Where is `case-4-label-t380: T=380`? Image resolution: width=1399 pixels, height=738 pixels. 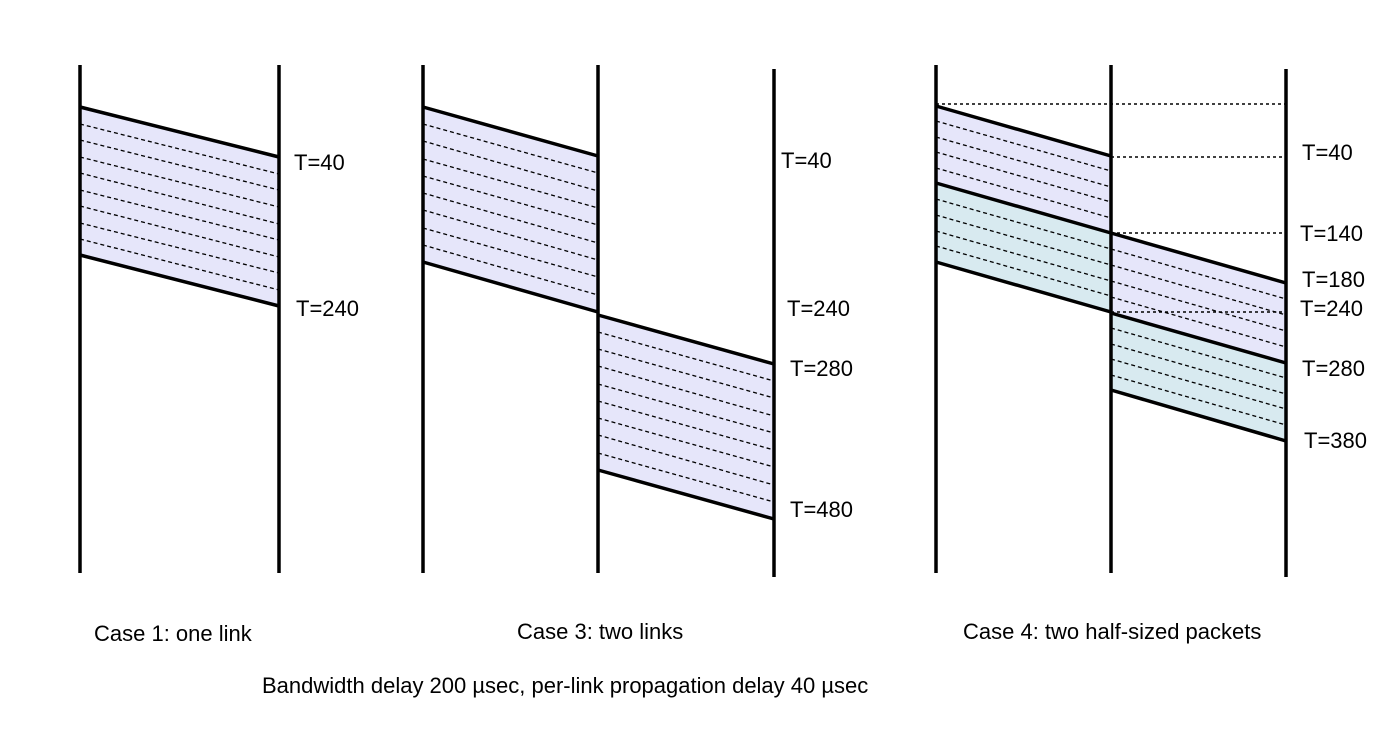
case-4-label-t380: T=380 is located at coordinates (1335, 440).